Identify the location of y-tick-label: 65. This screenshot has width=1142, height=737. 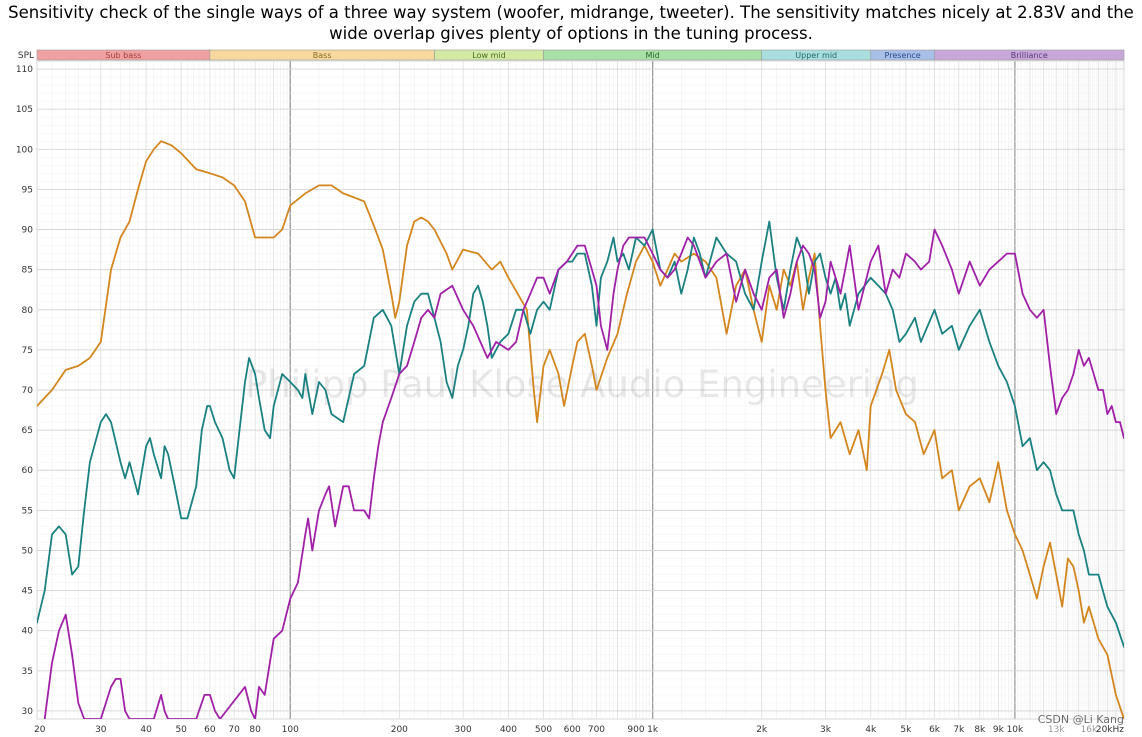
(27, 431).